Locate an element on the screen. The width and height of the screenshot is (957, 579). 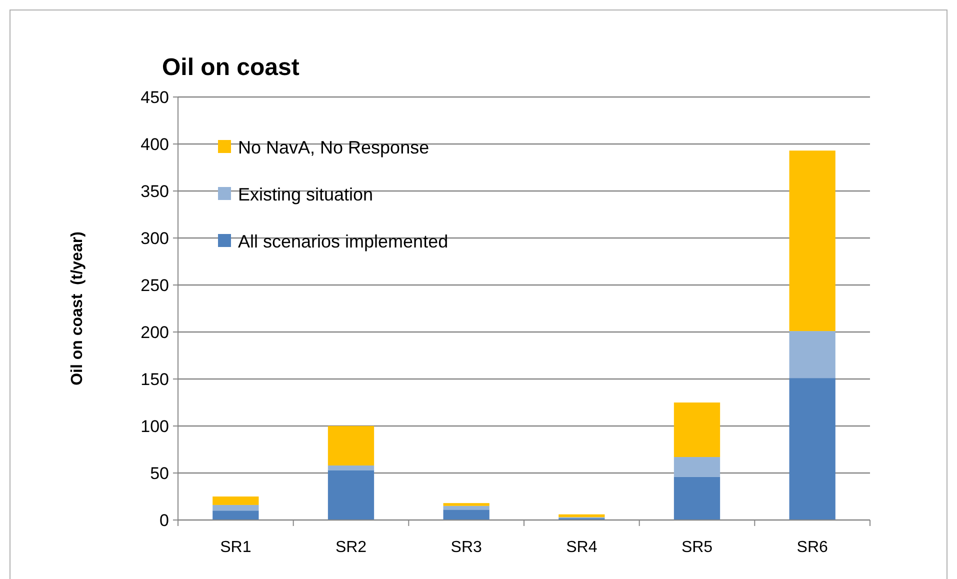
x-tick-label: SR5 is located at coordinates (697, 547).